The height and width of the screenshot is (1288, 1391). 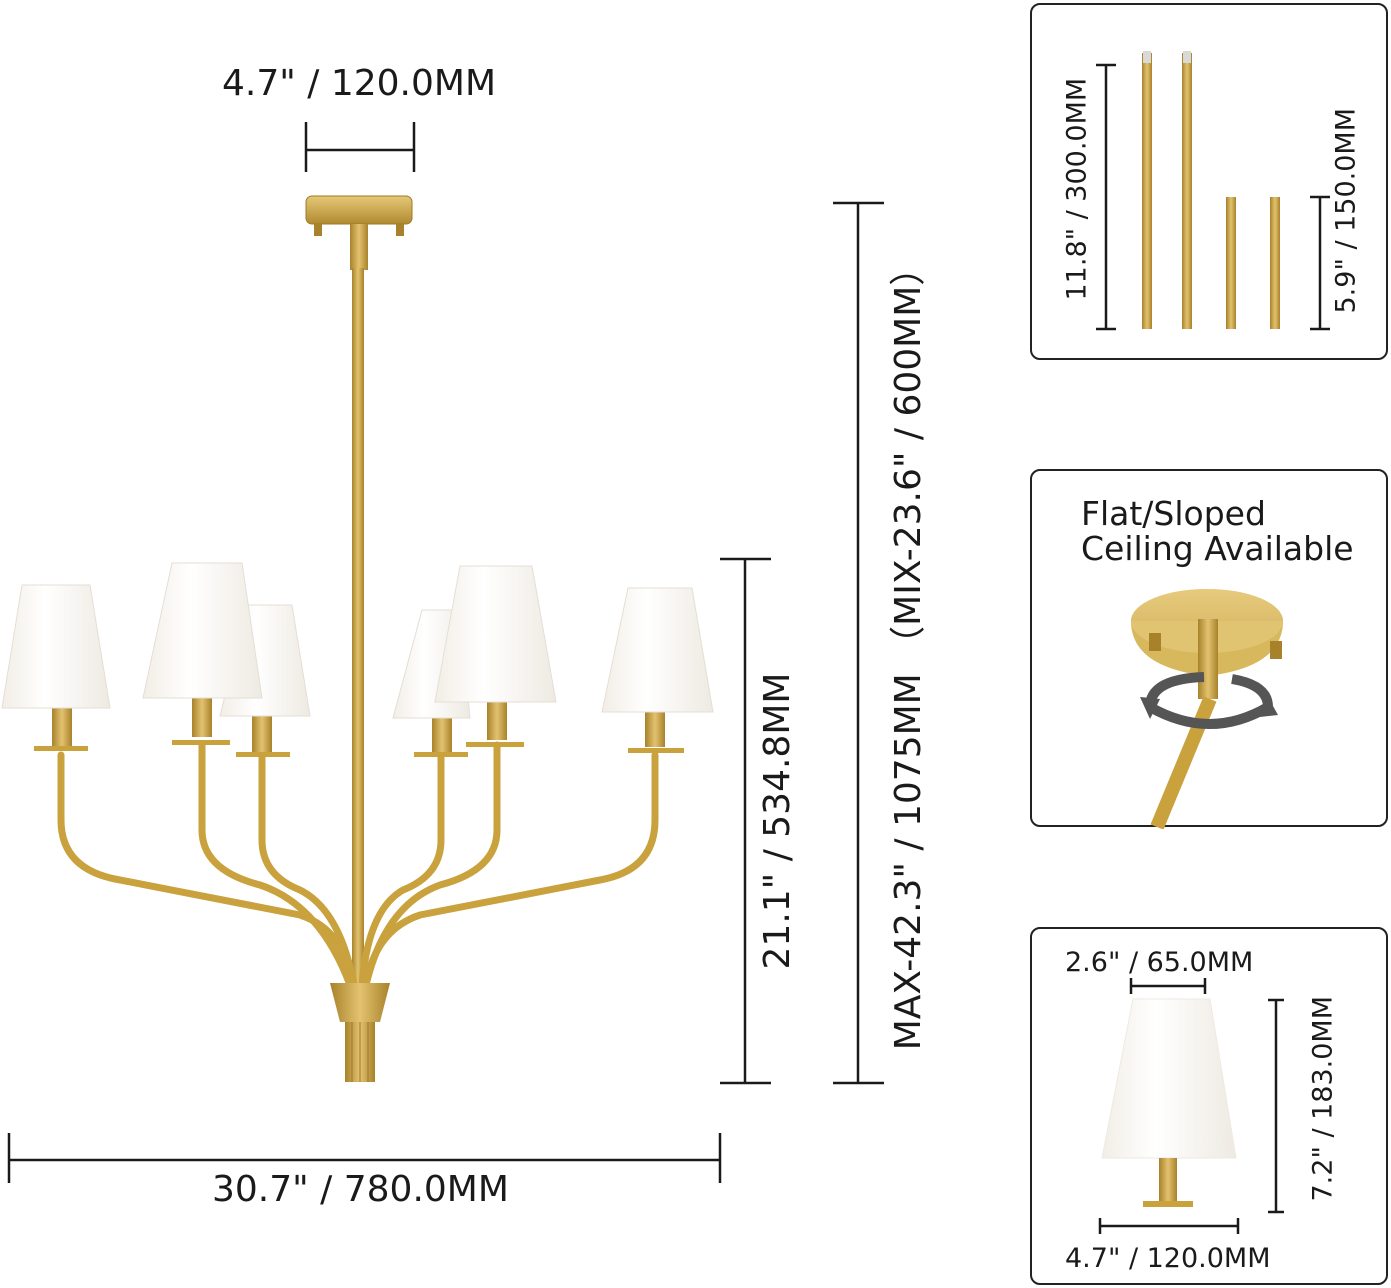 I want to click on shade-bottom-width-line, so click(x=1169, y=1226).